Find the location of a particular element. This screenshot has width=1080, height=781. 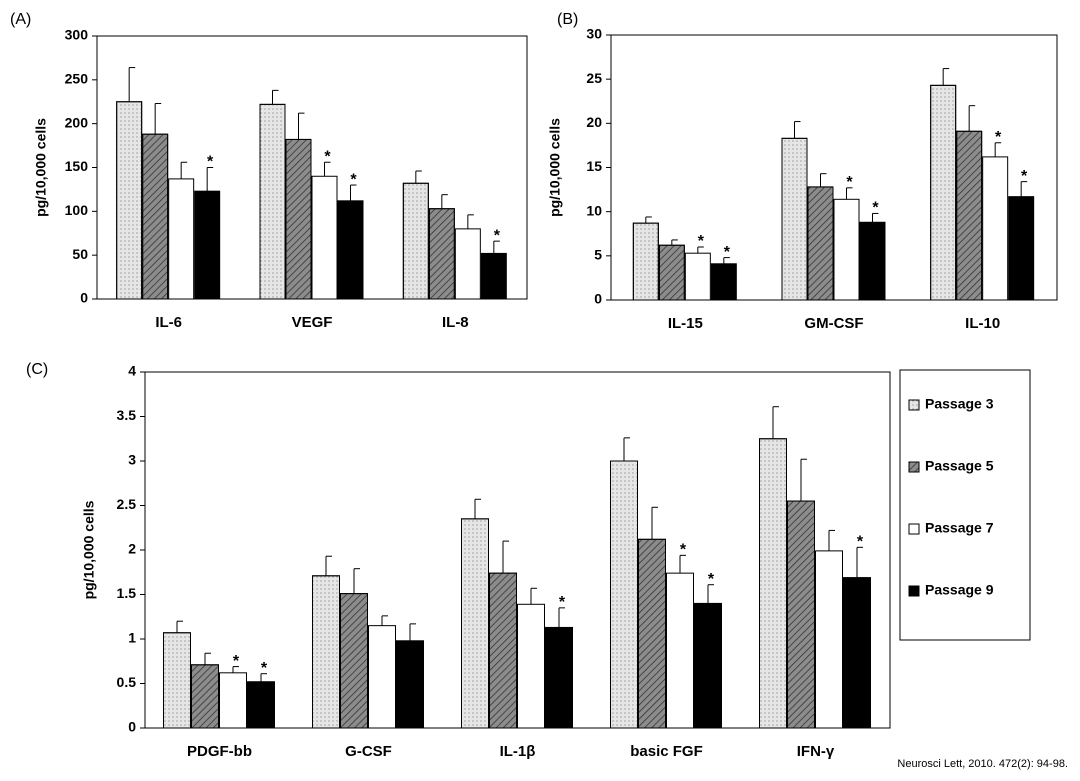

x-tick-label: VEGF is located at coordinates (312, 322).